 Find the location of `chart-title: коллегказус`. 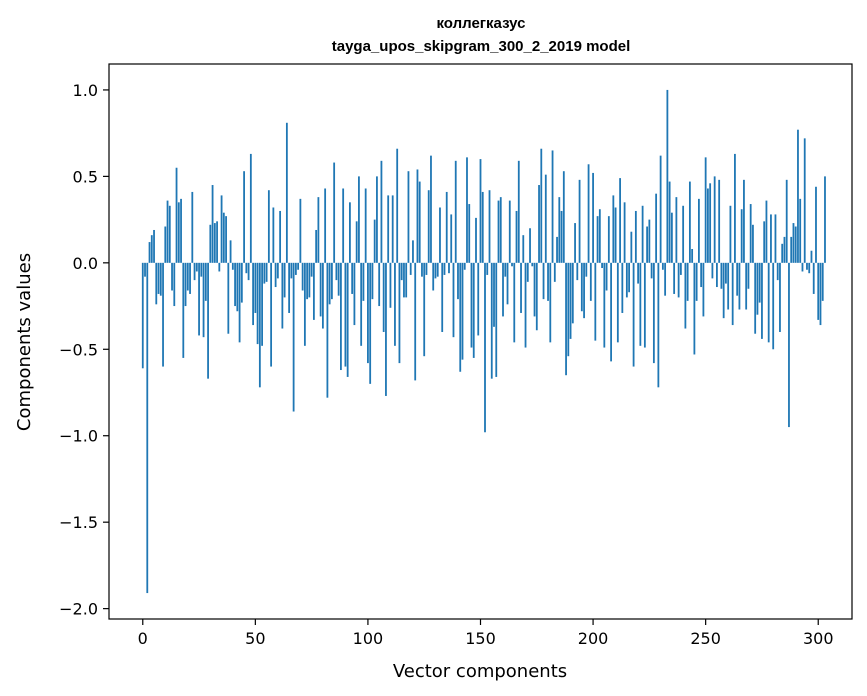

chart-title: коллегказус is located at coordinates (481, 23).